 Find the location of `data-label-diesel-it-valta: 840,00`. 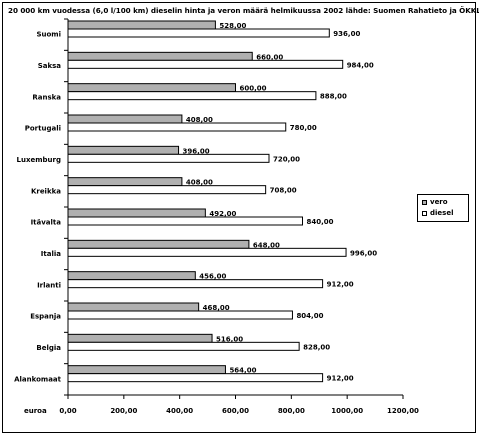

data-label-diesel-it-valta: 840,00 is located at coordinates (320, 222).